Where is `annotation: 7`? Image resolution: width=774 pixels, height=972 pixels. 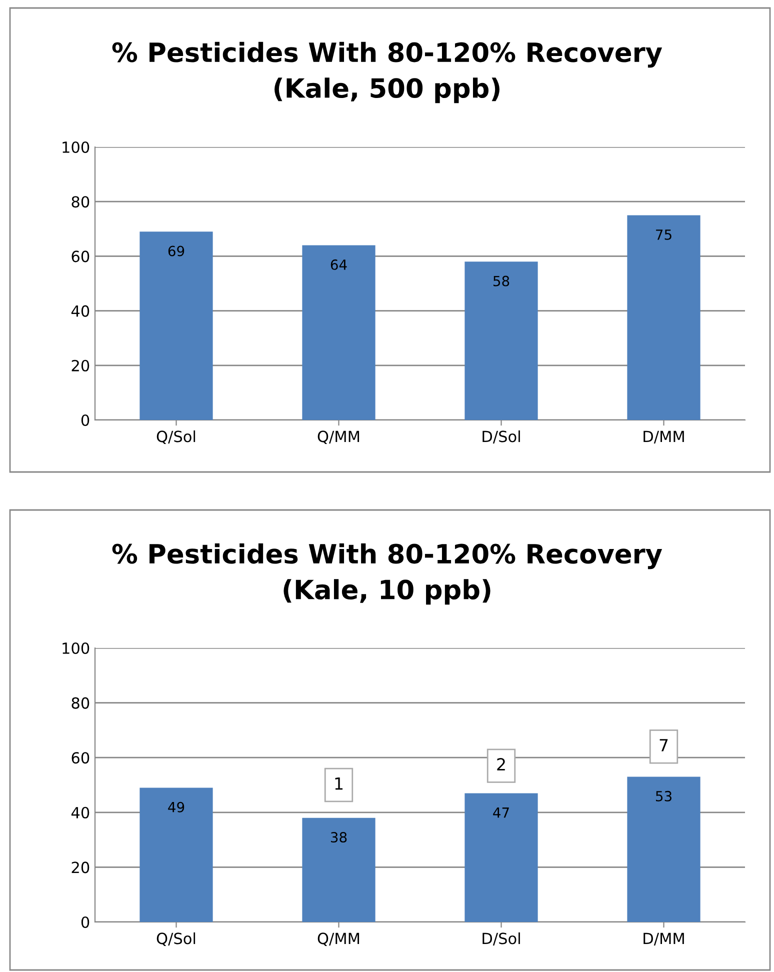
annotation: 7 is located at coordinates (664, 745).